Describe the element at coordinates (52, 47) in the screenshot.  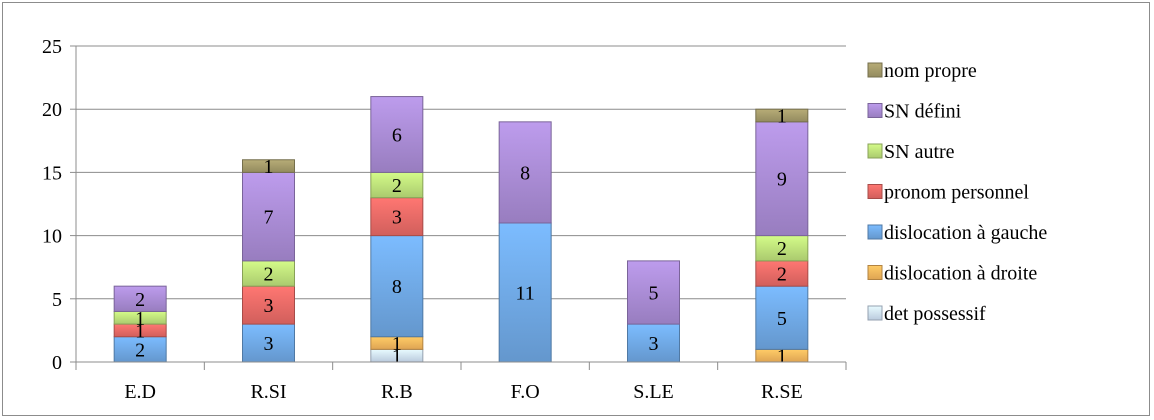
I see `y-tick-label: 25` at that location.